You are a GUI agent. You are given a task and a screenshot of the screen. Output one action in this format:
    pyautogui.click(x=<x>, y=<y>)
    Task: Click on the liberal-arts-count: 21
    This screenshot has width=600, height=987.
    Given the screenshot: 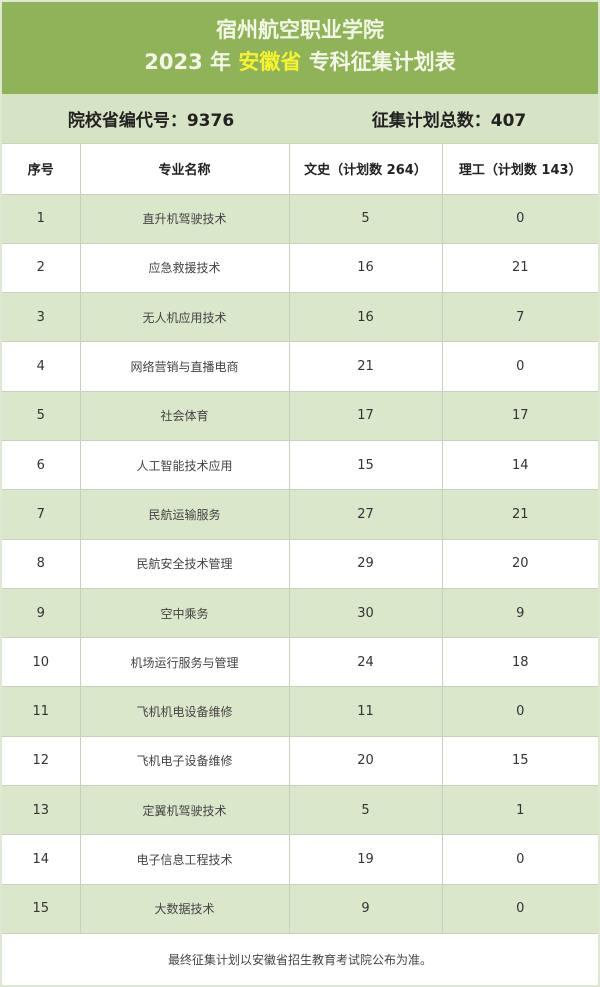 What is the action you would take?
    pyautogui.click(x=366, y=366)
    